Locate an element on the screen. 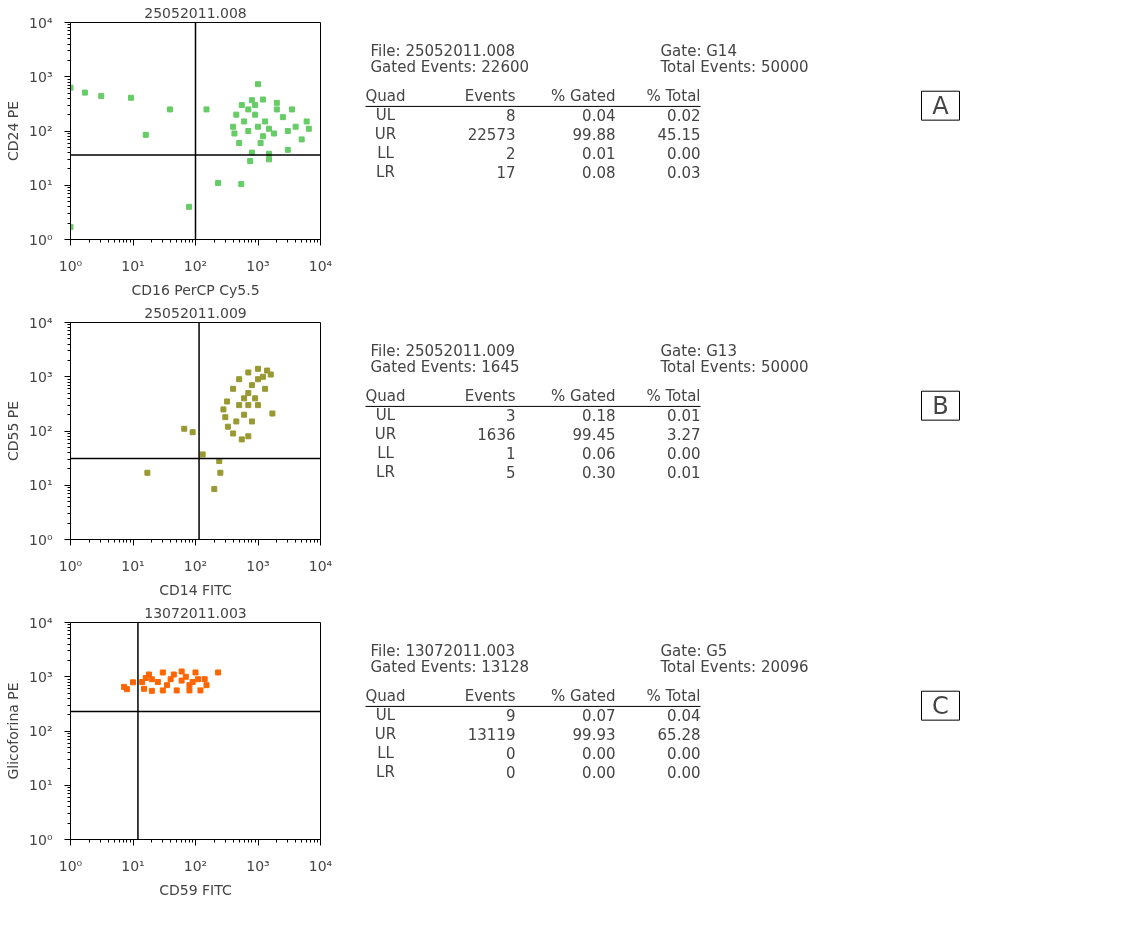 Image resolution: width=1136 pixels, height=928 pixels. y-axis-title: Glicoforina PE is located at coordinates (13, 731).